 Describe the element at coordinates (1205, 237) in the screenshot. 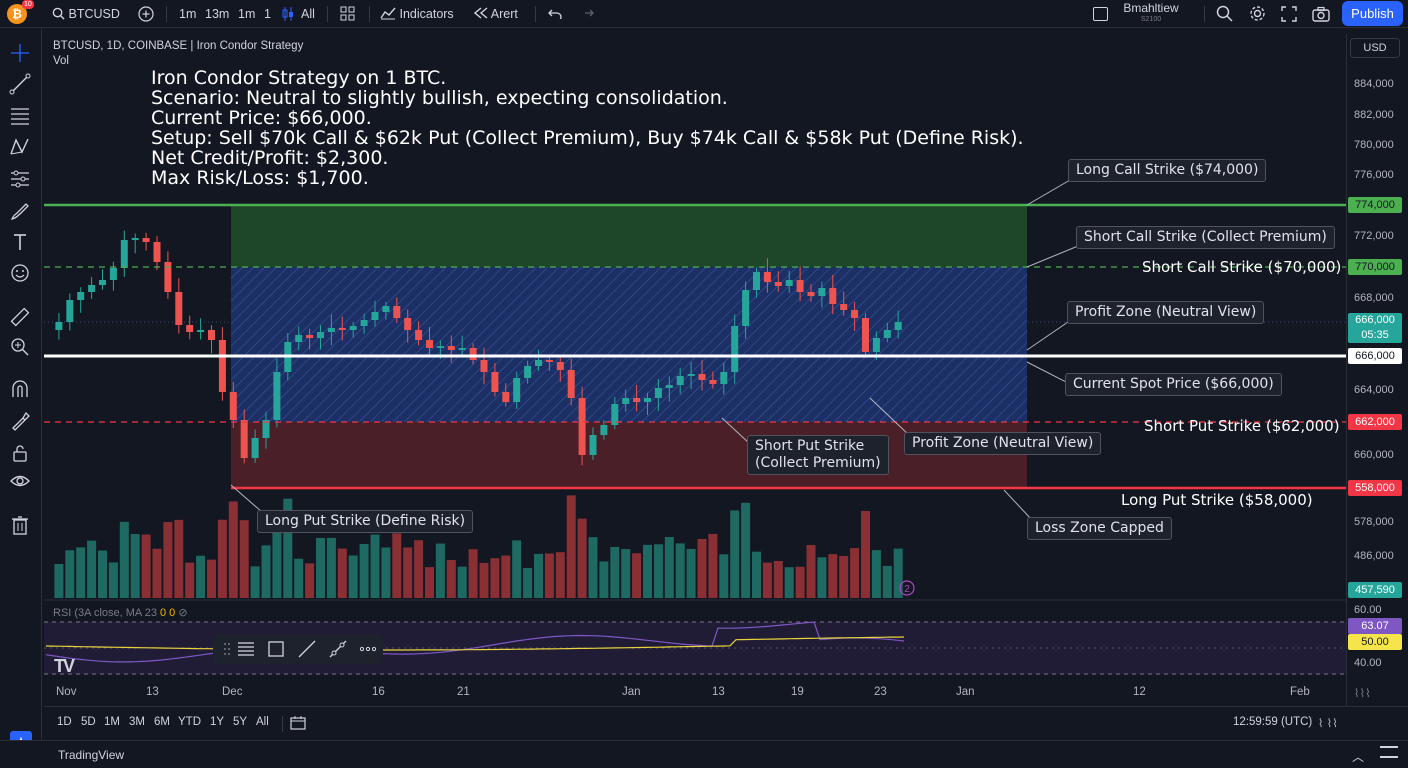

I see `short-call-callout: Short Call Strike (Collect Premium)` at that location.